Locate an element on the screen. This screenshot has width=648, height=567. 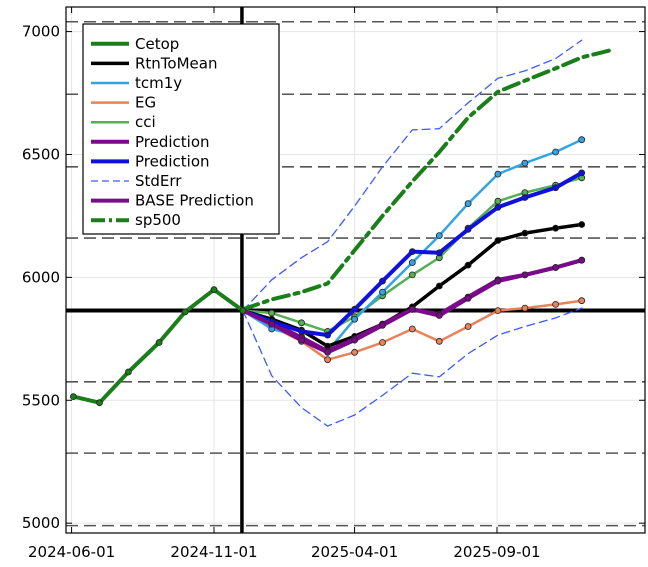
legend-label: StdErr is located at coordinates (158, 181).